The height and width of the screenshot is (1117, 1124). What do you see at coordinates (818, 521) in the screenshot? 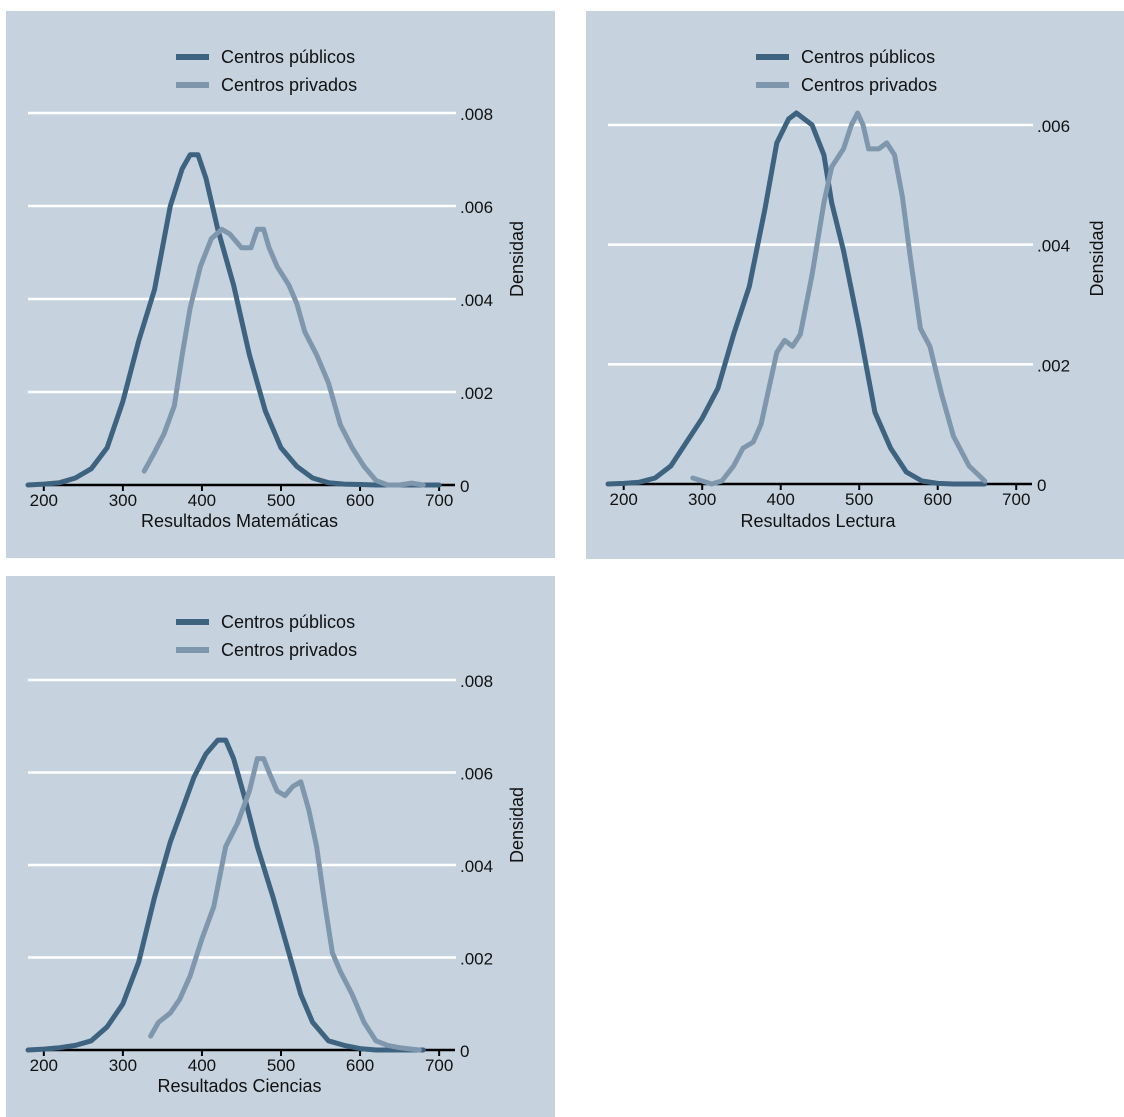
I see `x-axis-title: Resultados Lectura` at bounding box center [818, 521].